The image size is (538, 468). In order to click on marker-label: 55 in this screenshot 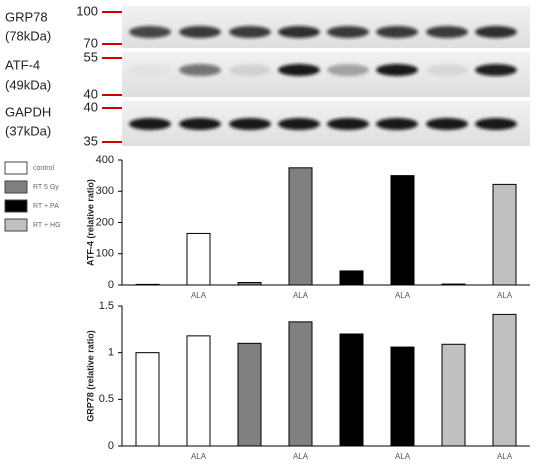, I will do `click(91, 56)`.